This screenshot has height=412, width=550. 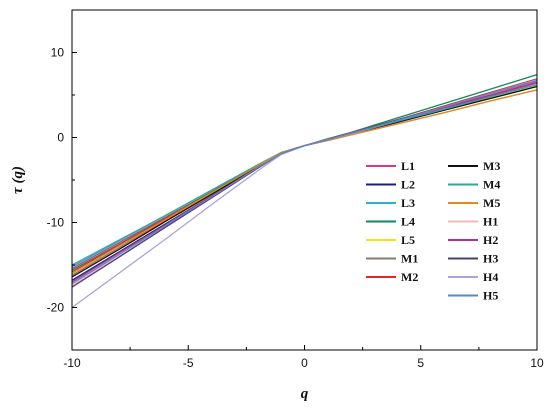 What do you see at coordinates (474, 166) in the screenshot?
I see `legend-item-m3: M3` at bounding box center [474, 166].